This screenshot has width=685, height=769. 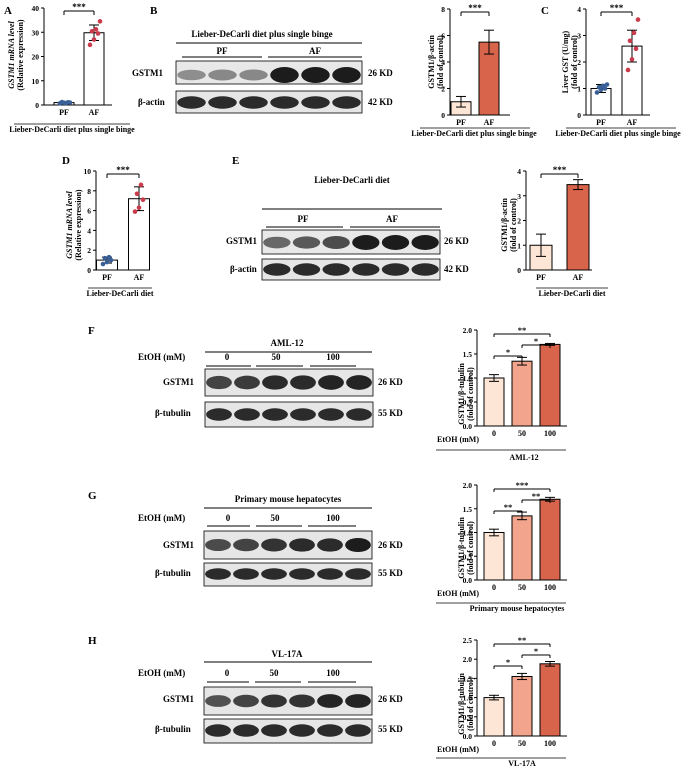 I want to click on bar-chart-g: 0.00.51.01.52.00 50 100*******, so click(x=515, y=536).